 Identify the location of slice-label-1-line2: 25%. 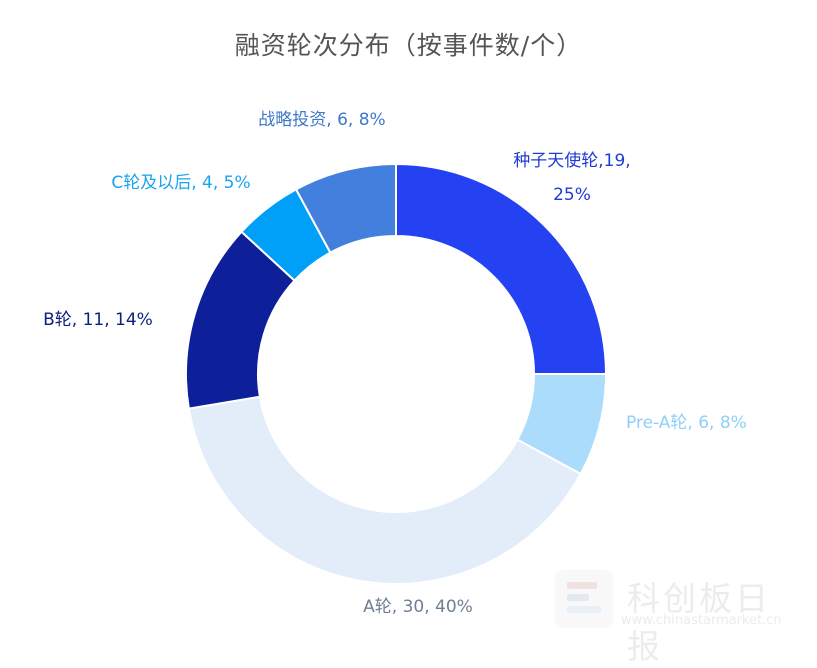
(572, 195).